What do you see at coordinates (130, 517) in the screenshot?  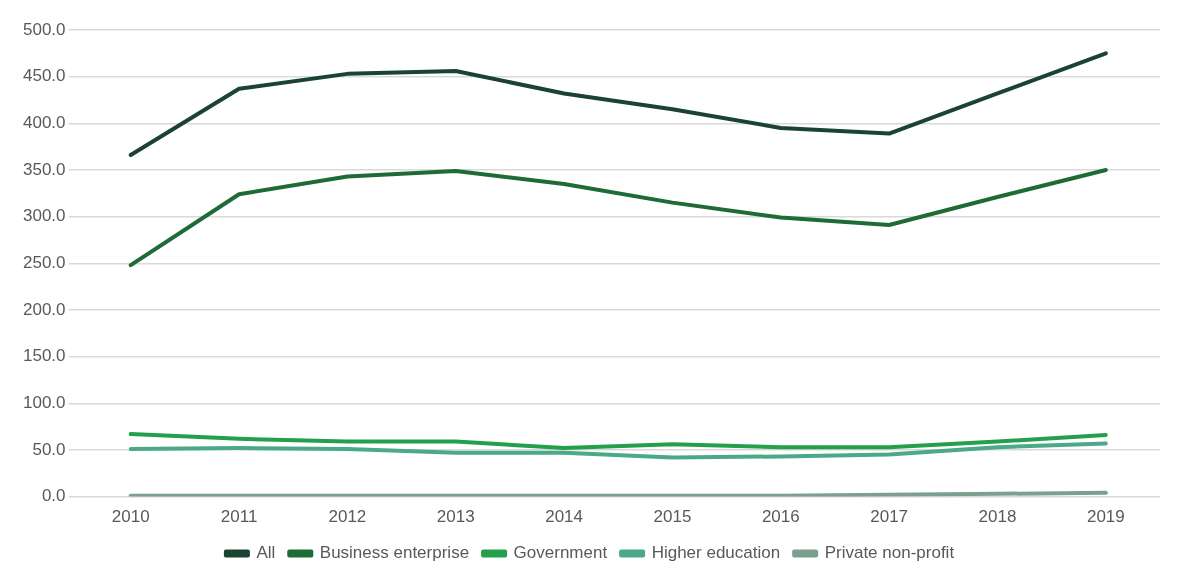 I see `x-tick-label: 2010` at bounding box center [130, 517].